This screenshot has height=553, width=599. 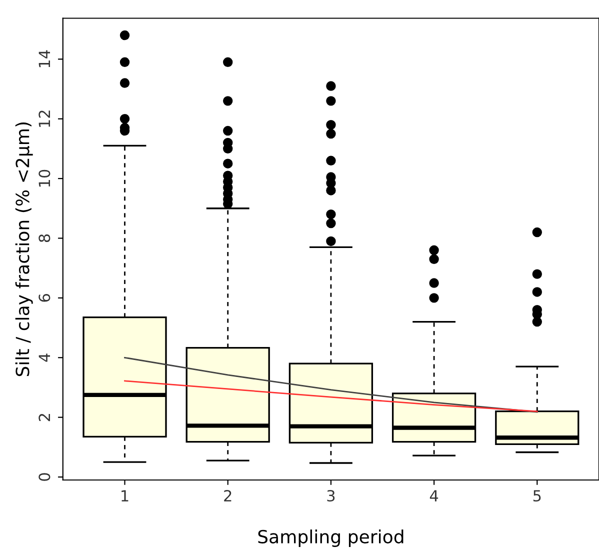 What do you see at coordinates (331, 496) in the screenshot?
I see `x-tick-label: 3` at bounding box center [331, 496].